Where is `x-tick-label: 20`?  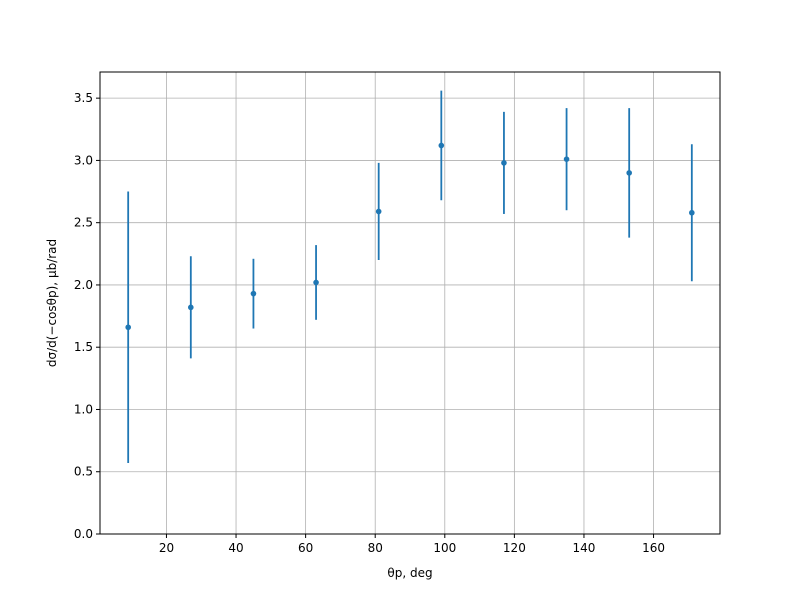
x-tick-label: 20 is located at coordinates (166, 548).